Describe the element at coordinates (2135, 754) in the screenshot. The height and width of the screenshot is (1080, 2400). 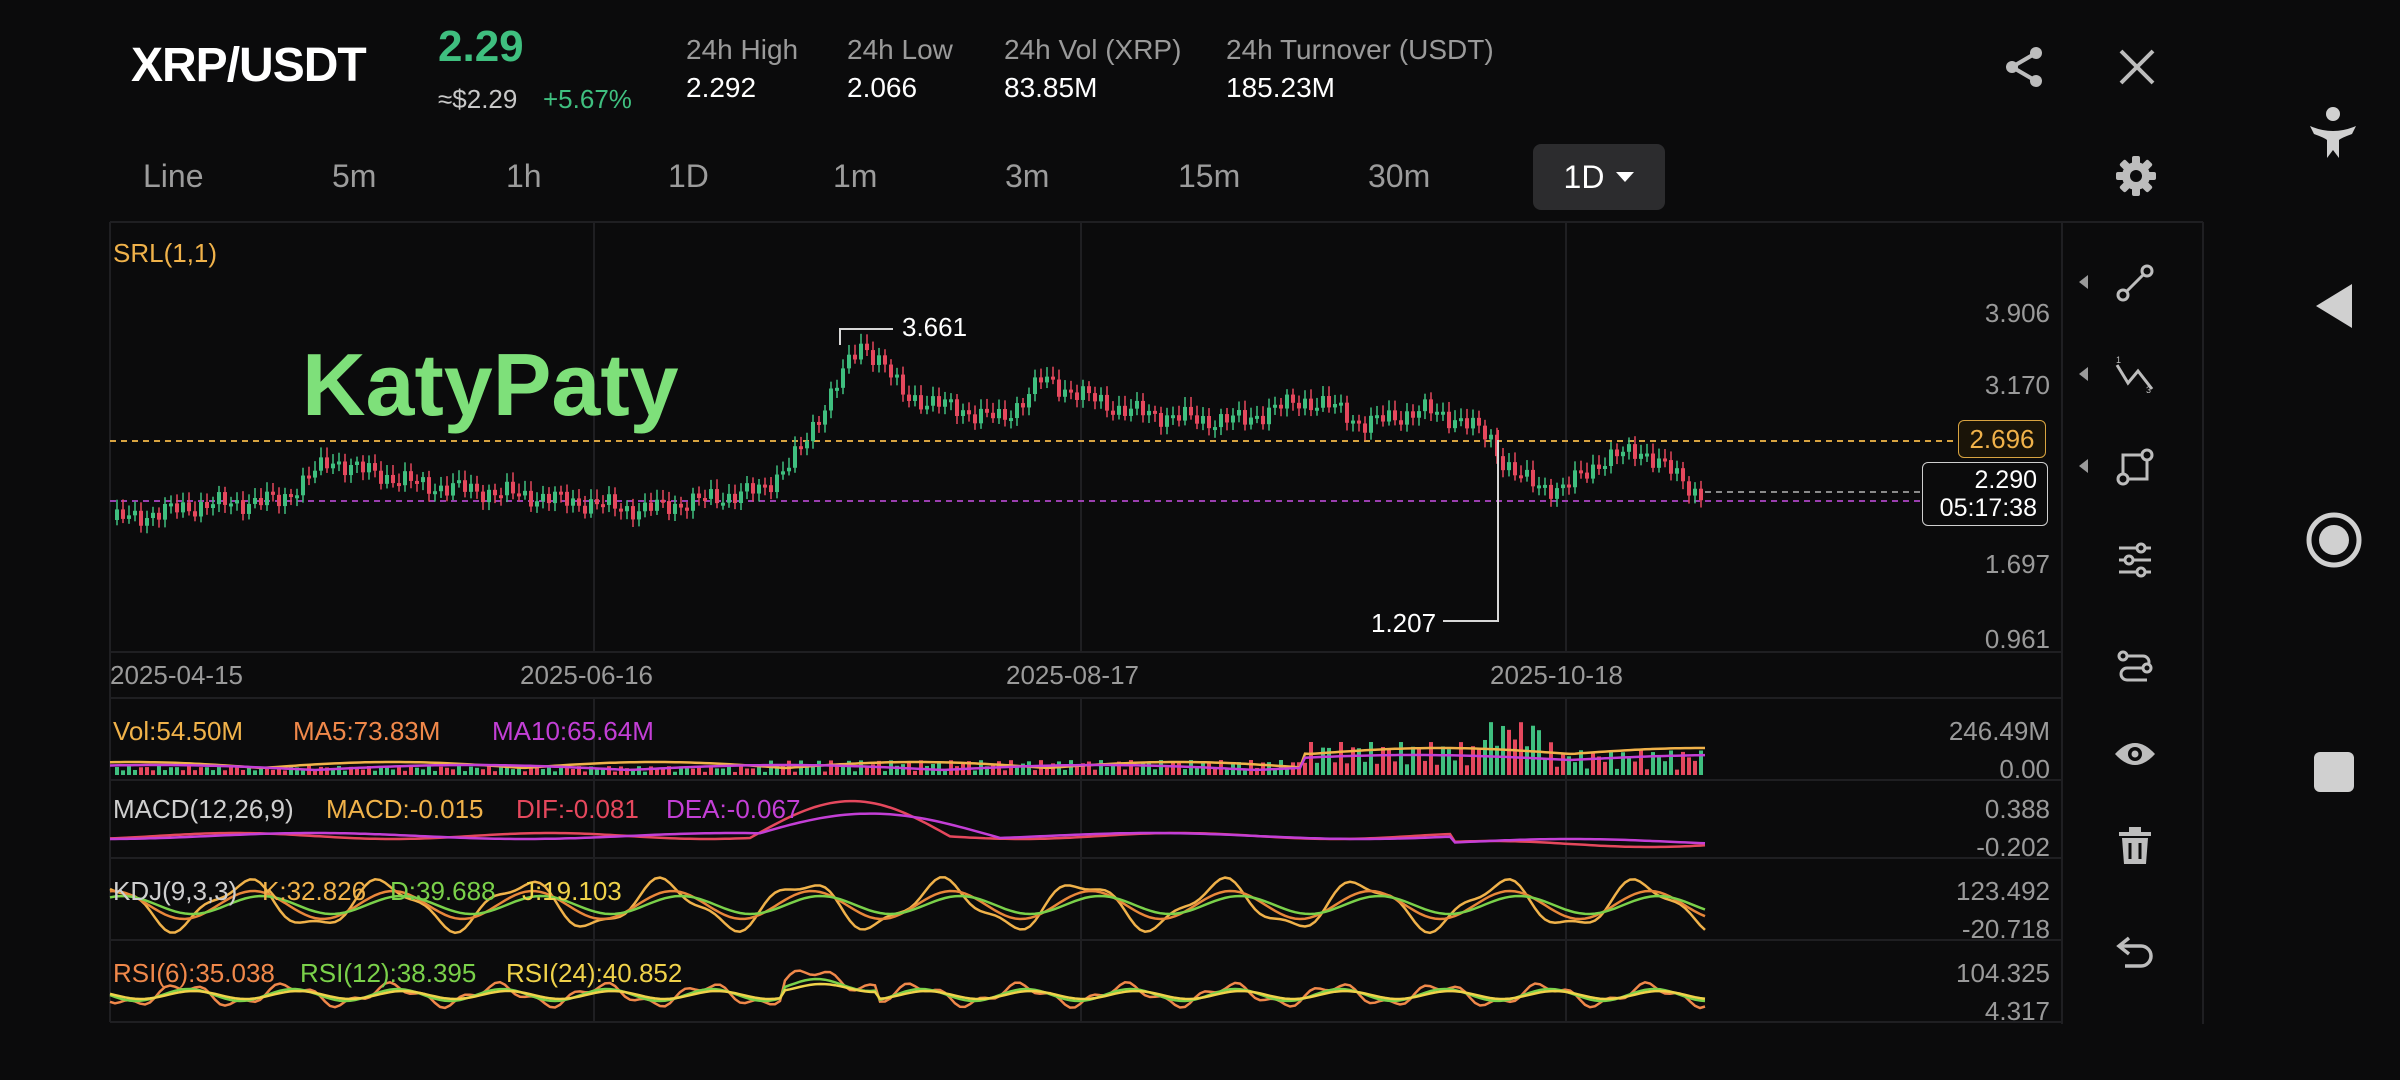
I see `eye-icon` at that location.